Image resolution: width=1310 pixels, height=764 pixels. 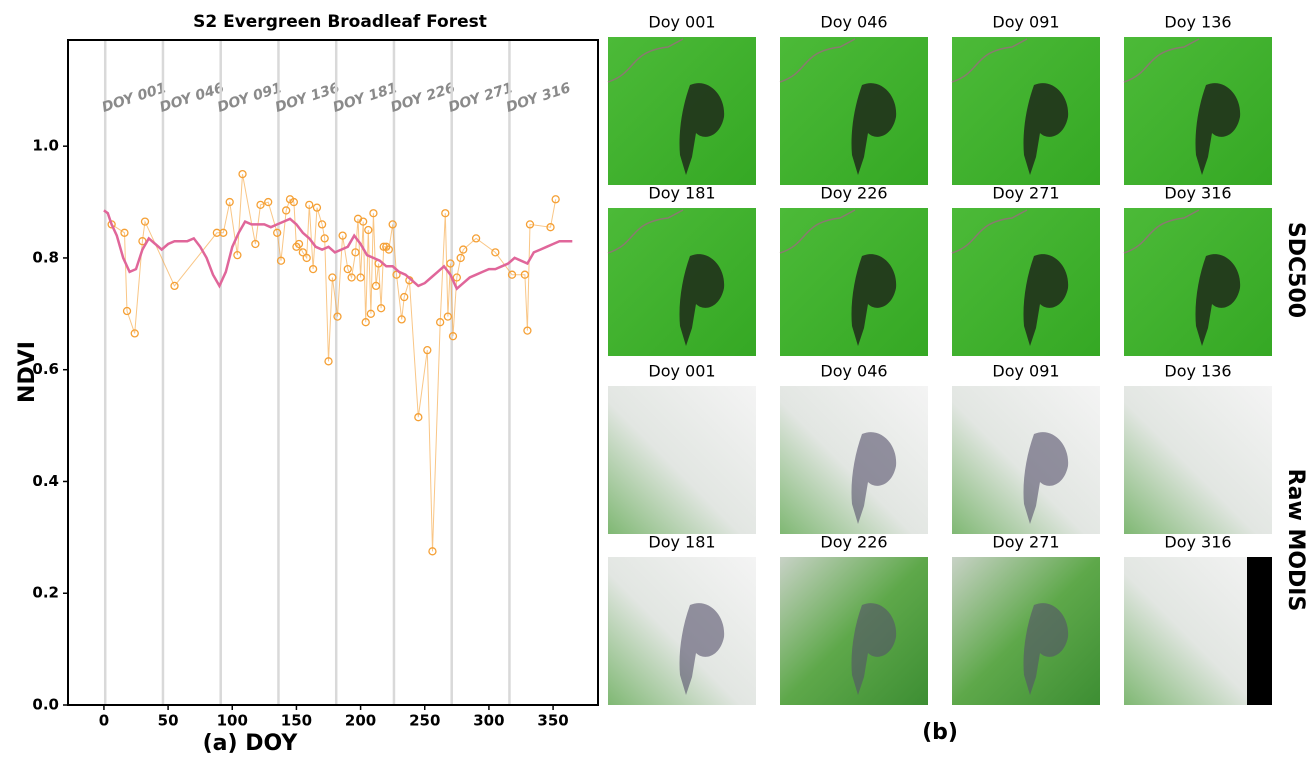 I want to click on smoothed-line, so click(x=338, y=250).